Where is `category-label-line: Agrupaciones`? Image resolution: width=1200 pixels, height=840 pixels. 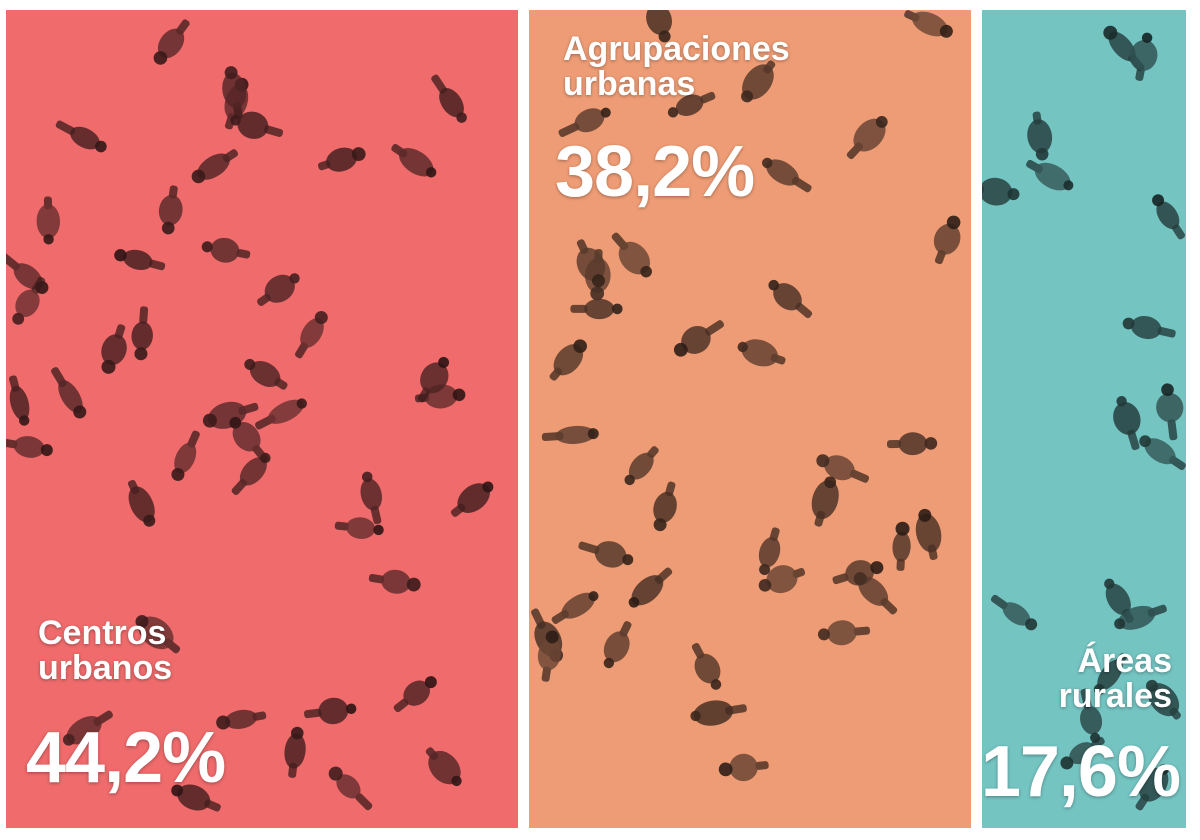 category-label-line: Agrupaciones is located at coordinates (676, 49).